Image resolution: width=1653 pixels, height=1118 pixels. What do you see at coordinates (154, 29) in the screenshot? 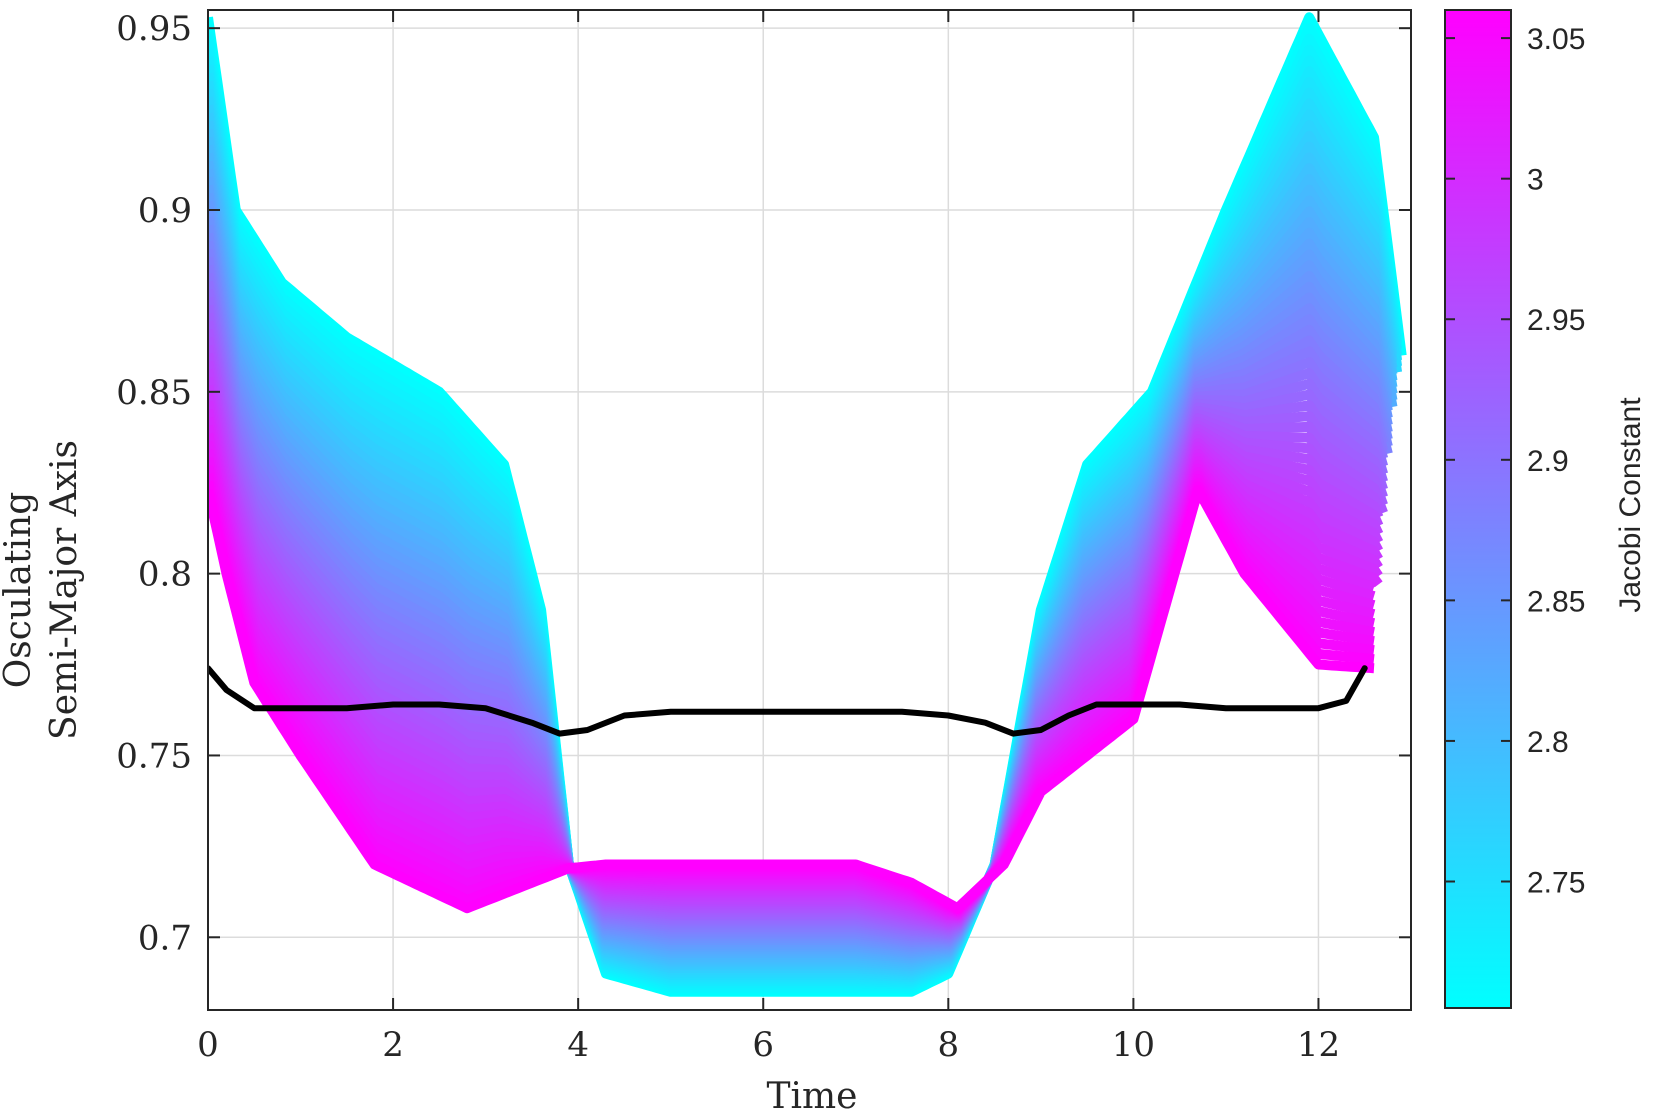
I see `y-tick-label: 0.95` at bounding box center [154, 29].